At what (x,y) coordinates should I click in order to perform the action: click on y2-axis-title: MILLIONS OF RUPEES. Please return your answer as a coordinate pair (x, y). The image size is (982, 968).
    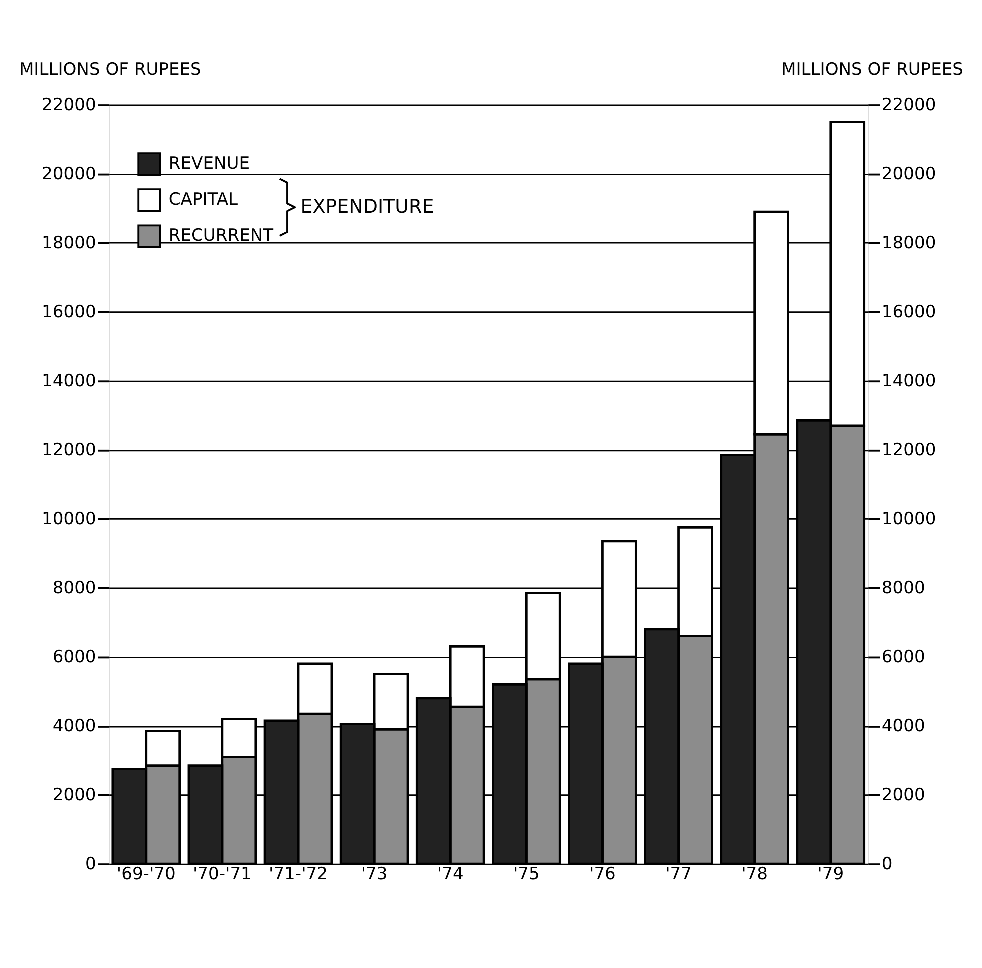
    Looking at the image, I should click on (873, 70).